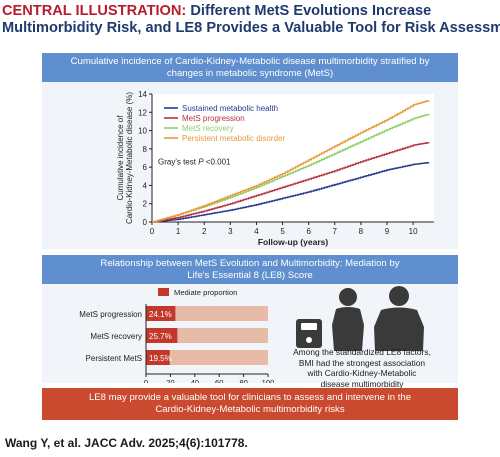 Image resolution: width=500 pixels, height=457 pixels. I want to click on bar-value-label: 19.5%, so click(160, 358).